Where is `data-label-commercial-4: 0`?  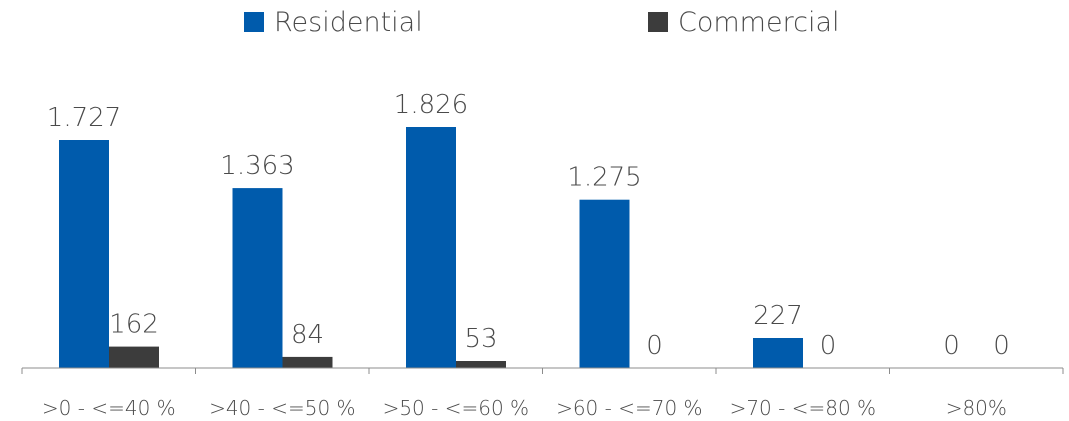
data-label-commercial-4: 0 is located at coordinates (654, 346).